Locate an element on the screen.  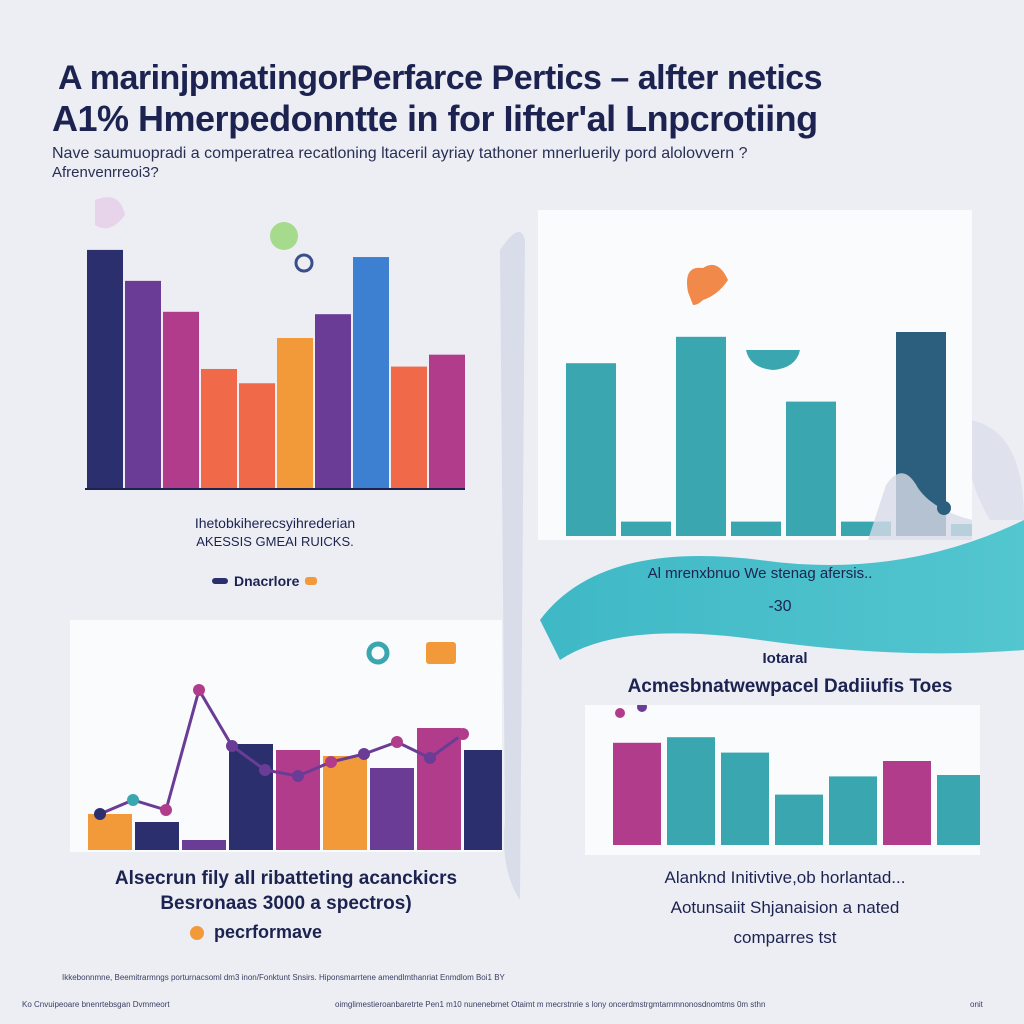
heart-icon is located at coordinates (707, 284).